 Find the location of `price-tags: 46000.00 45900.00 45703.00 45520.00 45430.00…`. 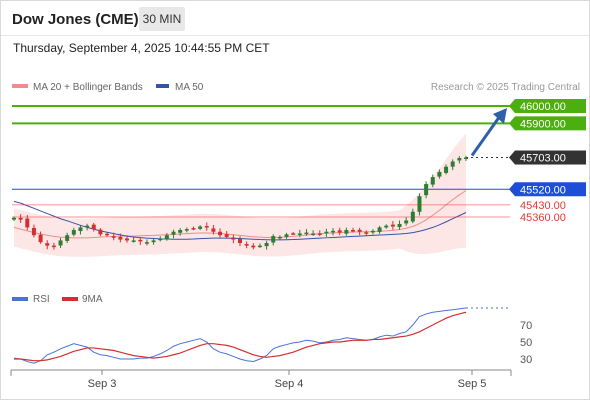

price-tags: 46000.00 45900.00 45703.00 45520.00 45430.00… is located at coordinates (547, 161).